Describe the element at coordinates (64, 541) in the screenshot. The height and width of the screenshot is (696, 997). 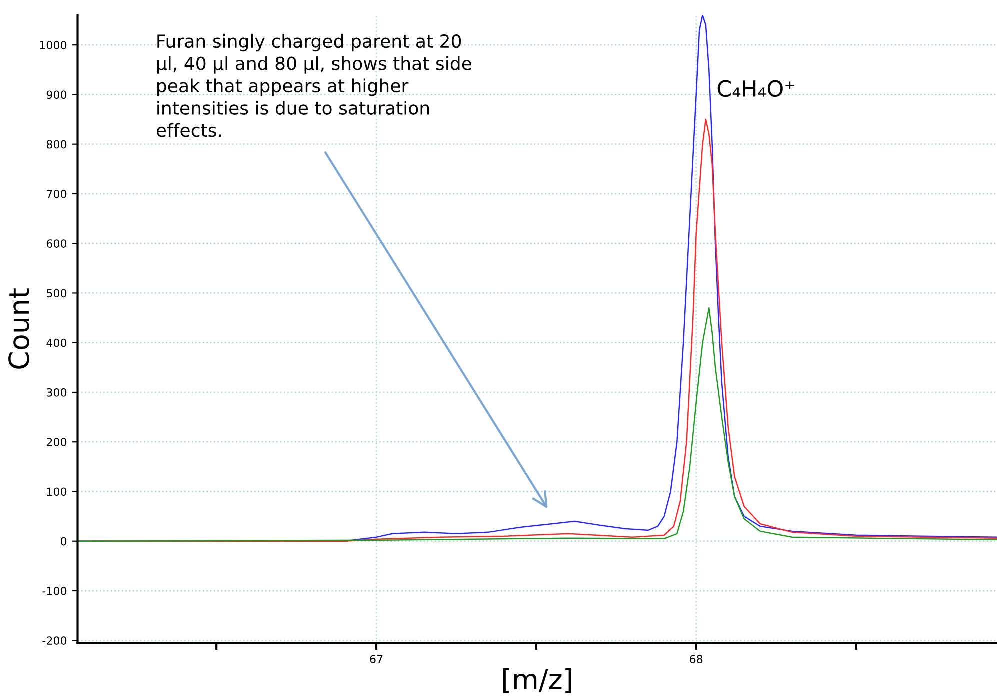
I see `y-tick-label: 0` at that location.